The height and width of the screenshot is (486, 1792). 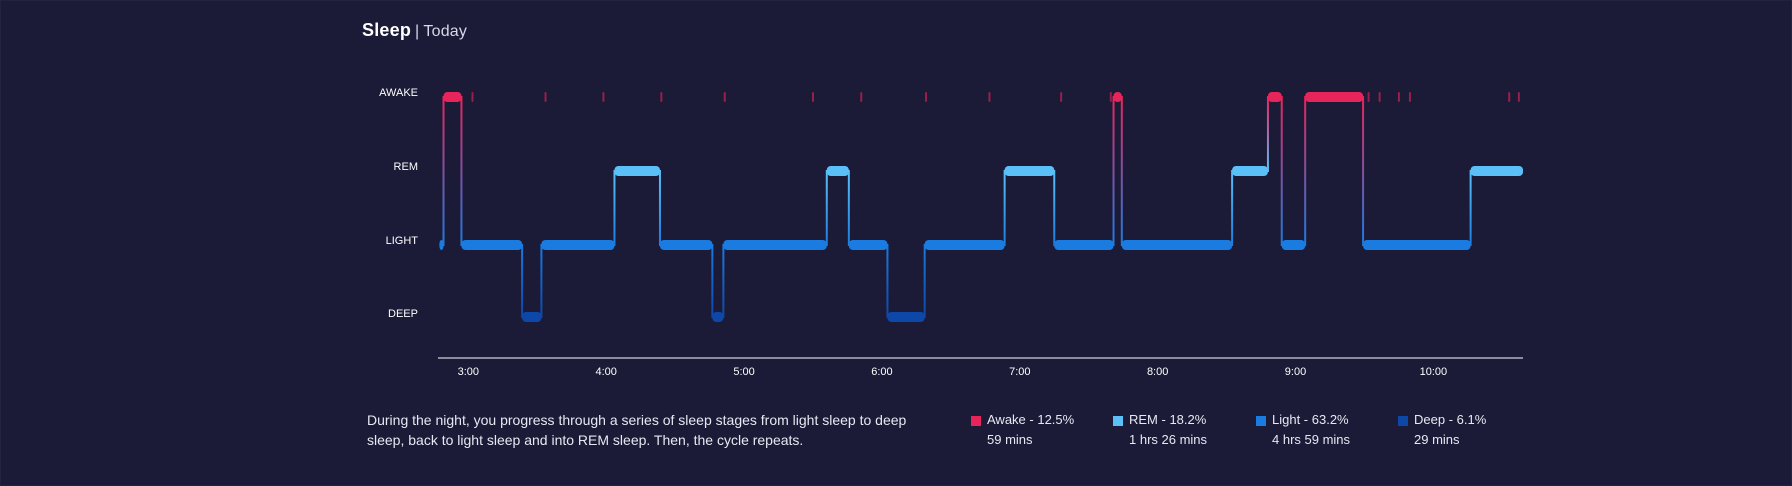 I want to click on x-tick-label: 6:00, so click(x=881, y=372).